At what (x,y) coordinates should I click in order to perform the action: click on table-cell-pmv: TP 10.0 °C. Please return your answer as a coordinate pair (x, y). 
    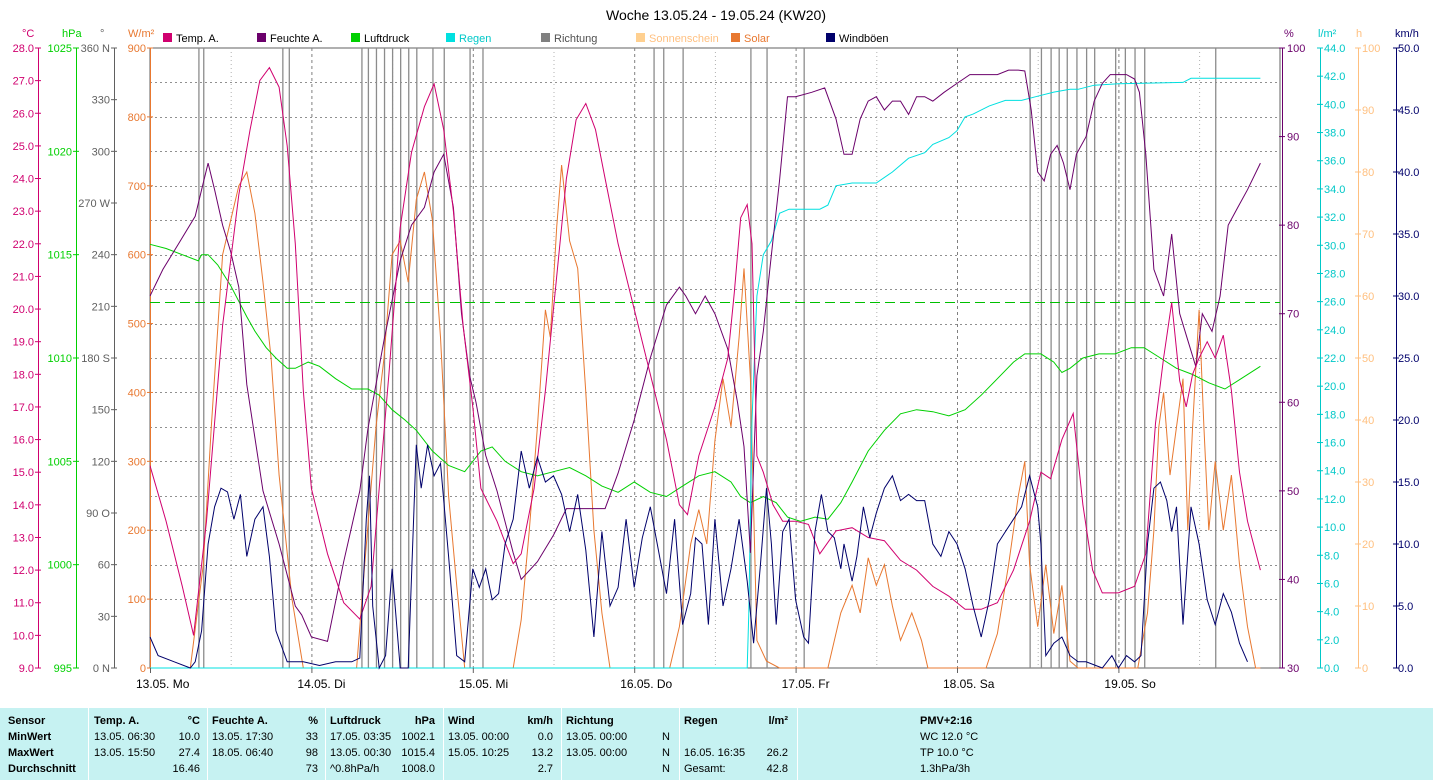
    Looking at the image, I should click on (947, 753).